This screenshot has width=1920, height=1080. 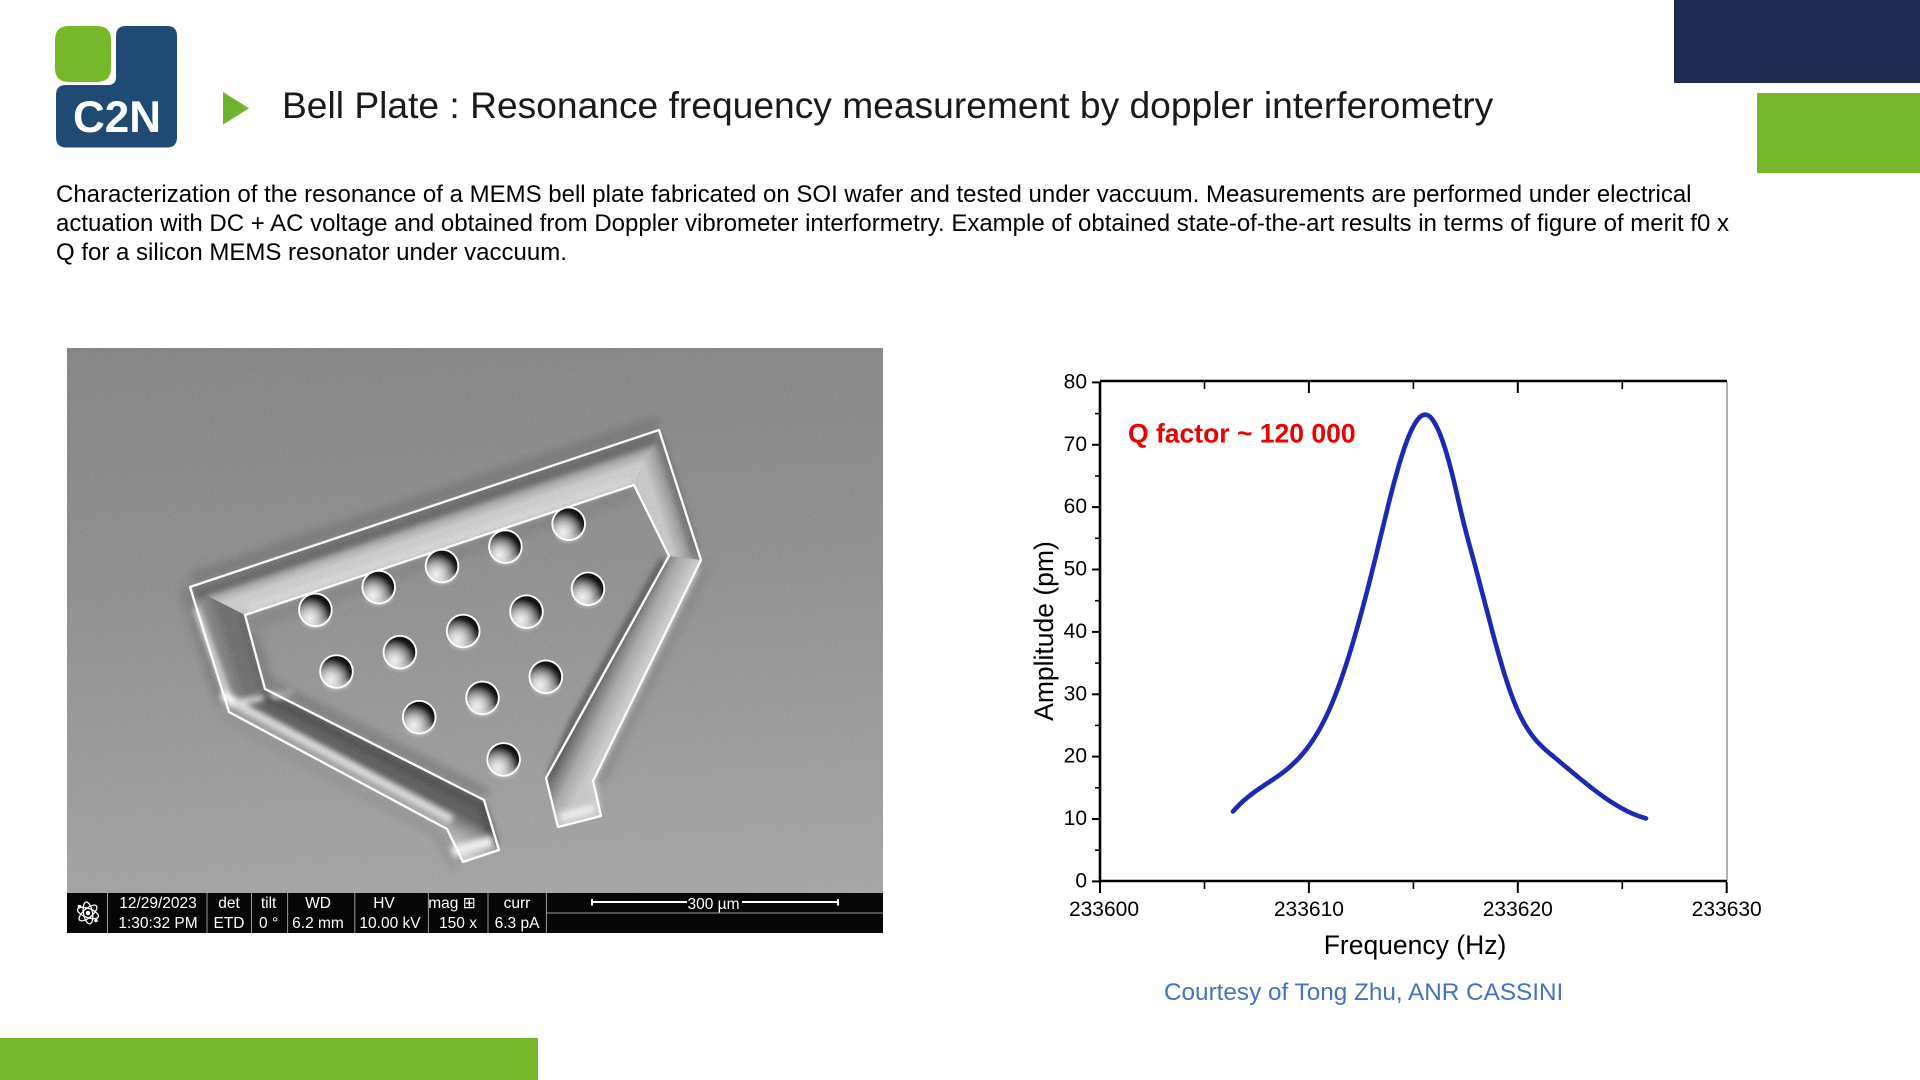 I want to click on svg-text: Amplitude (pm), so click(x=1044, y=631).